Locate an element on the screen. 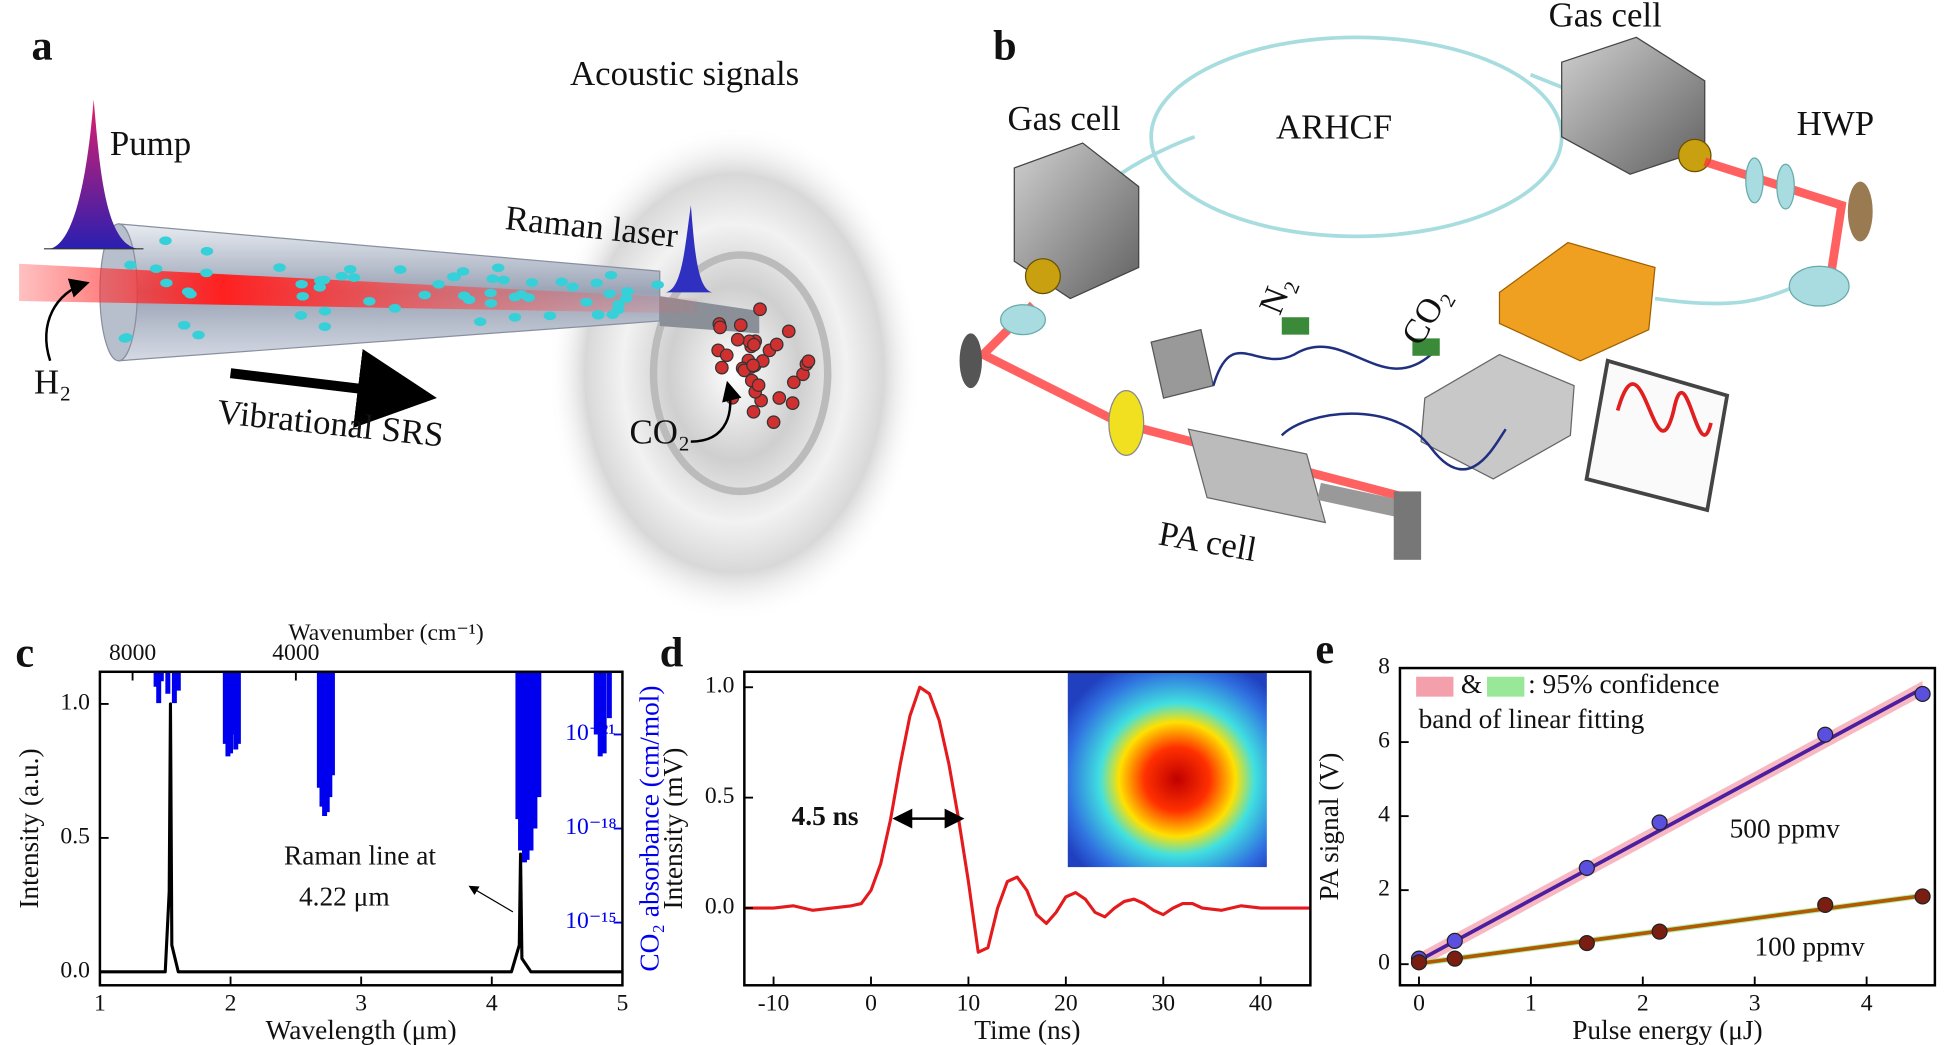 Image resolution: width=1944 pixels, height=1045 pixels. fiber-leads is located at coordinates (1465, 189).